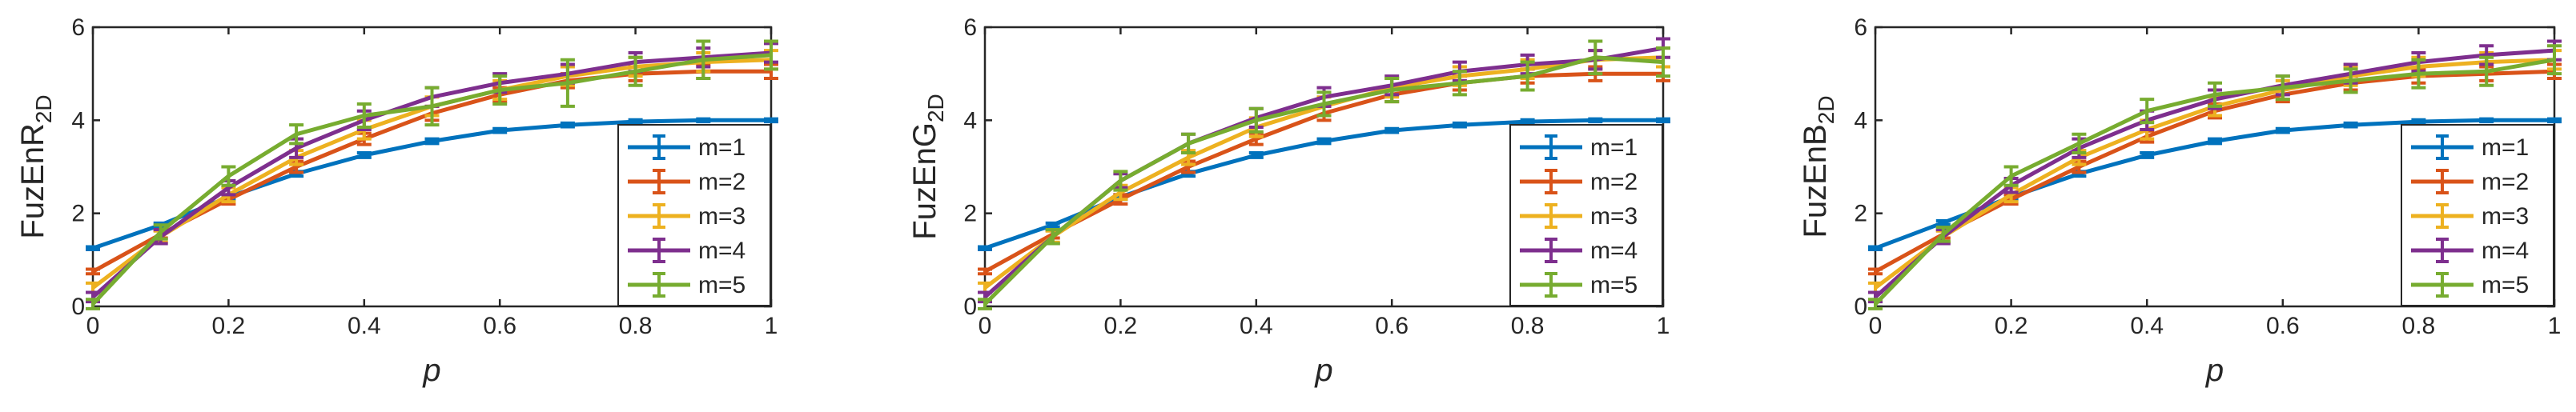 The image size is (2576, 412). What do you see at coordinates (970, 214) in the screenshot?
I see `y-tick-label: 2` at bounding box center [970, 214].